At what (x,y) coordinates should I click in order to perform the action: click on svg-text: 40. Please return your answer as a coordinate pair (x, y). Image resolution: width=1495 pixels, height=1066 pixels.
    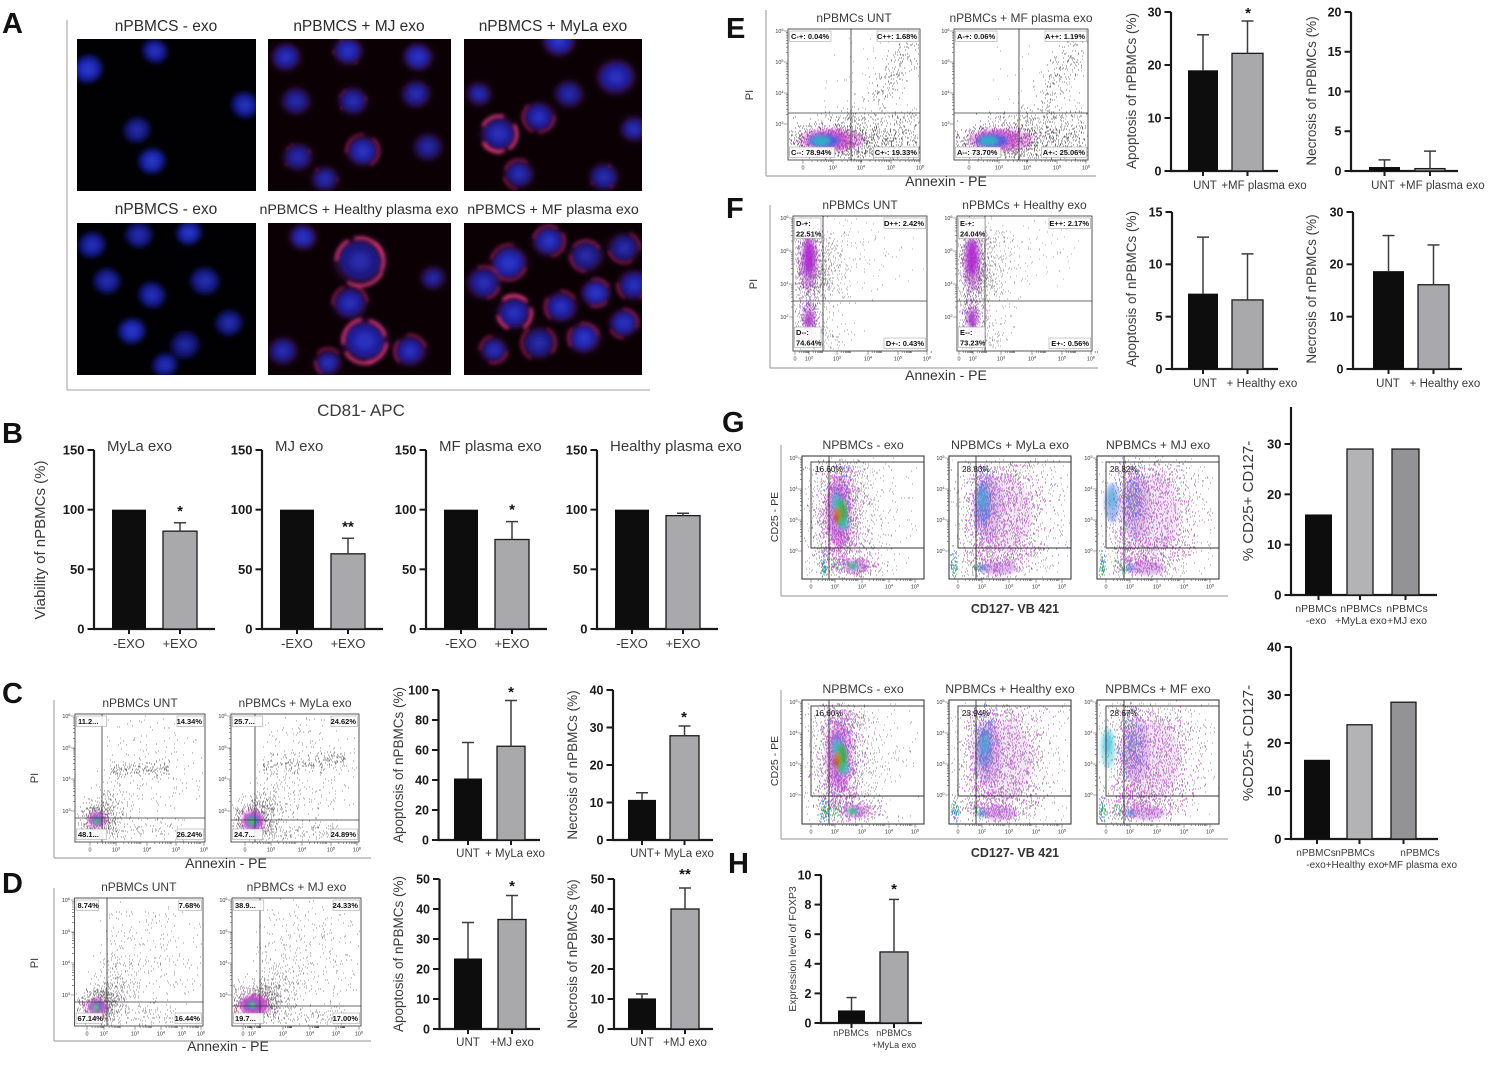
    Looking at the image, I should click on (597, 690).